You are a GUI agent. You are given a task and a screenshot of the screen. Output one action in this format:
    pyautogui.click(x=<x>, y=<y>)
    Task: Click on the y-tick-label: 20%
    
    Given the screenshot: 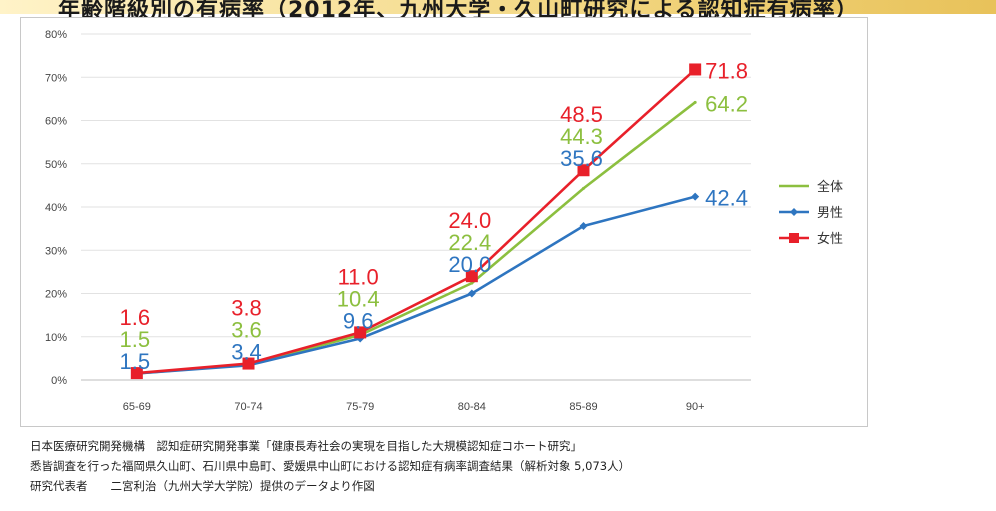 What is the action you would take?
    pyautogui.click(x=56, y=295)
    